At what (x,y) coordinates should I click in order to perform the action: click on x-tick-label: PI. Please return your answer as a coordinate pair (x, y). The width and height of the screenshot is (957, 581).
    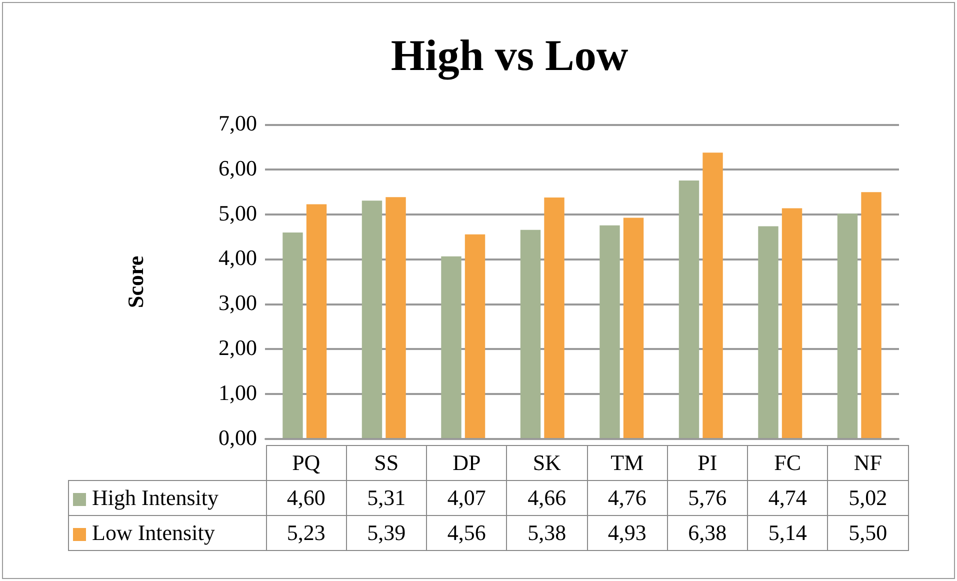
    Looking at the image, I should click on (707, 463).